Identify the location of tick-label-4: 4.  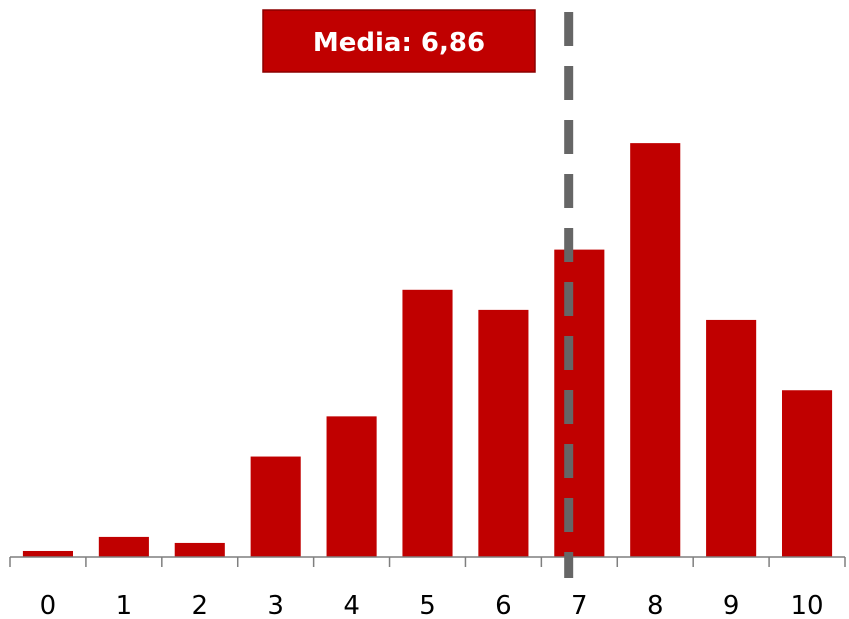
(351, 605).